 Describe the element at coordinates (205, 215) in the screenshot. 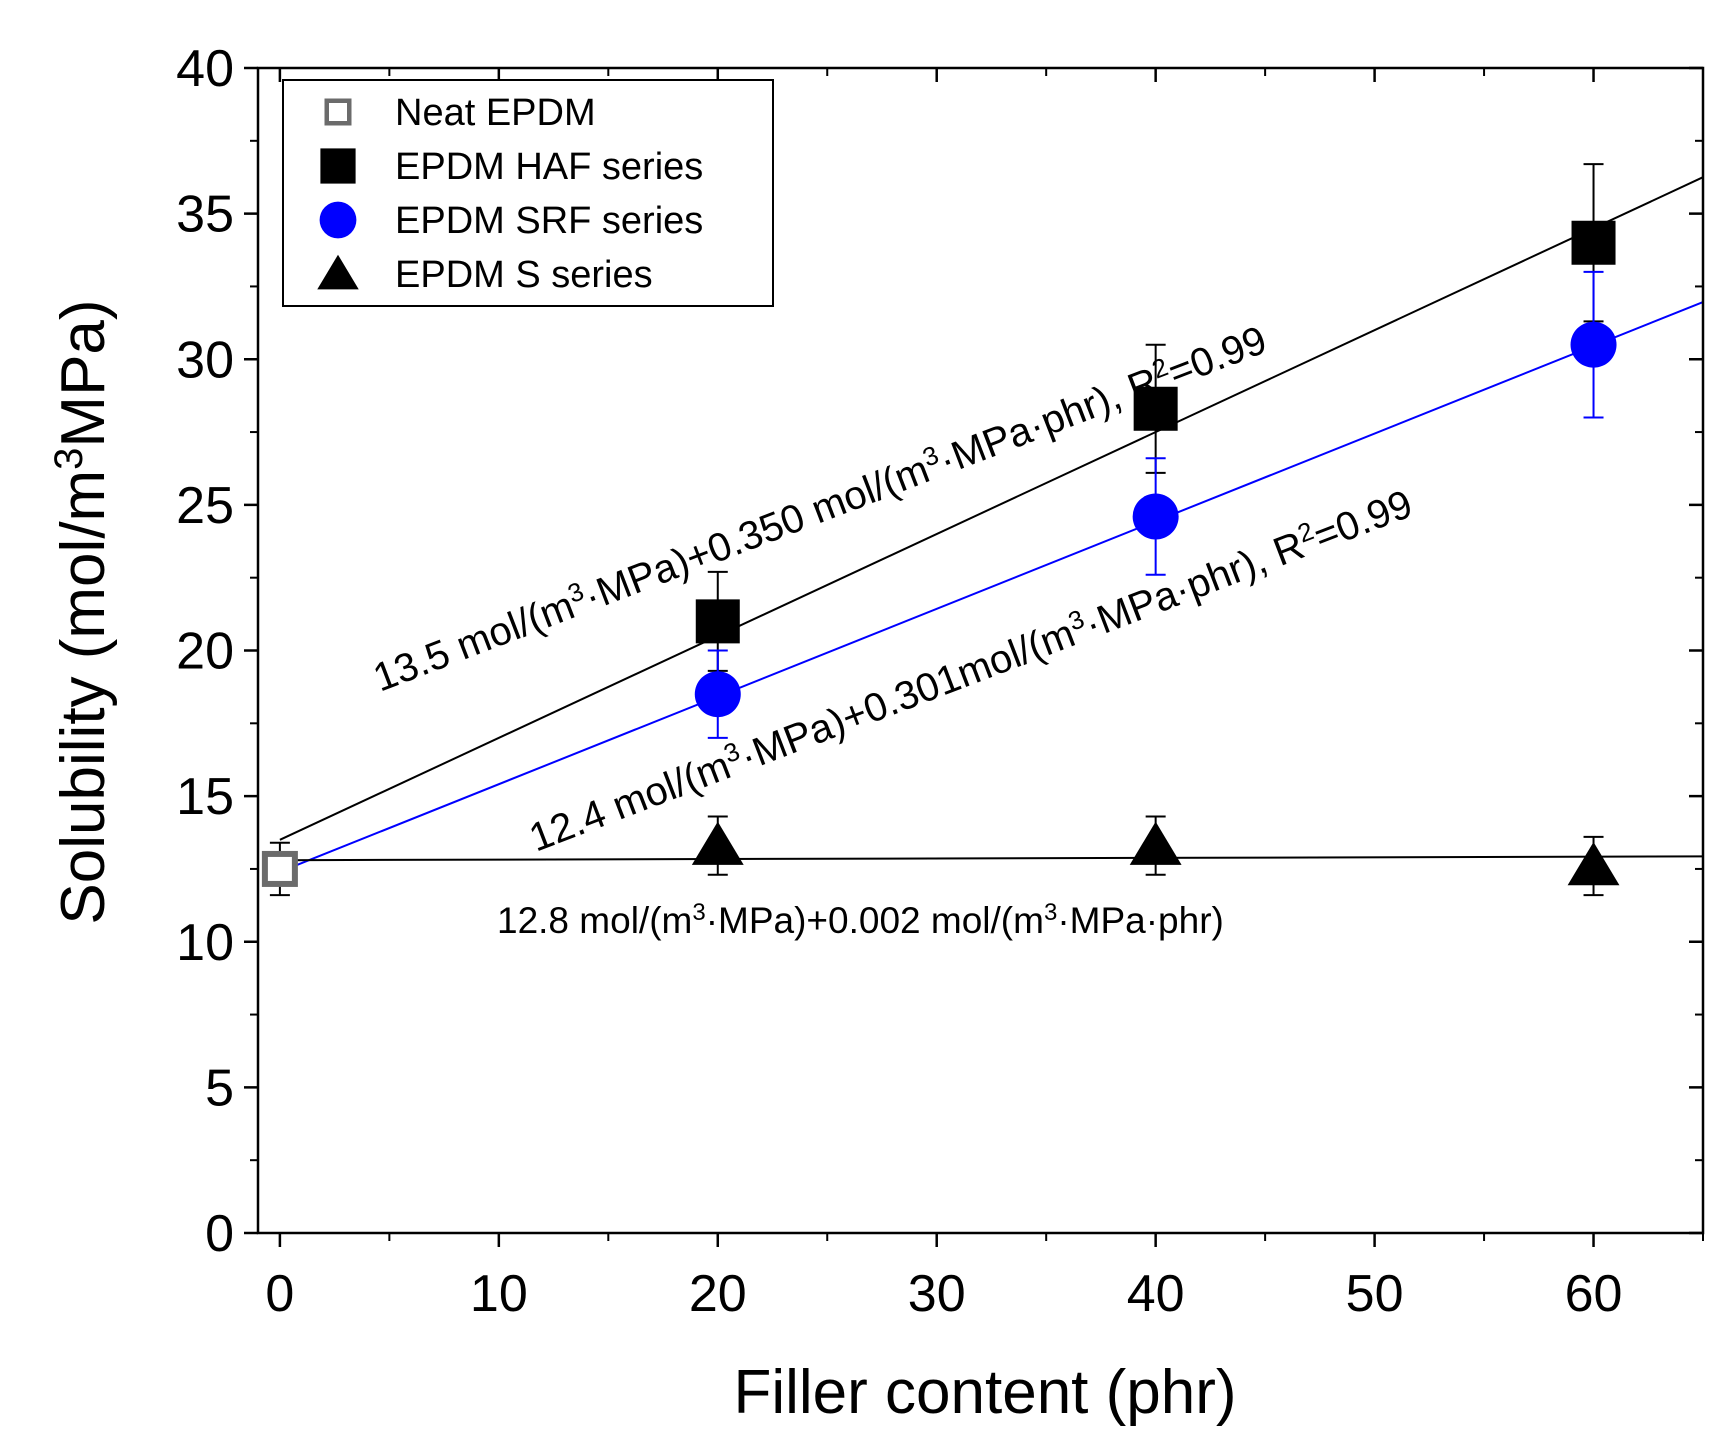

I see `y-tick-label: 35` at that location.